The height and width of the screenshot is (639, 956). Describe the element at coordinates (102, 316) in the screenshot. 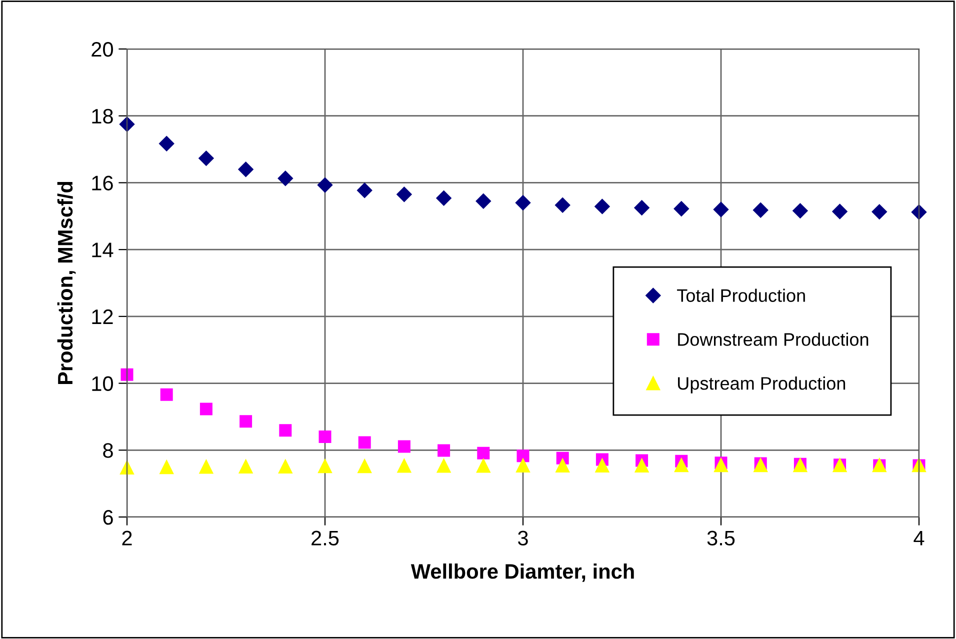

I see `y-tick-label: 12` at that location.